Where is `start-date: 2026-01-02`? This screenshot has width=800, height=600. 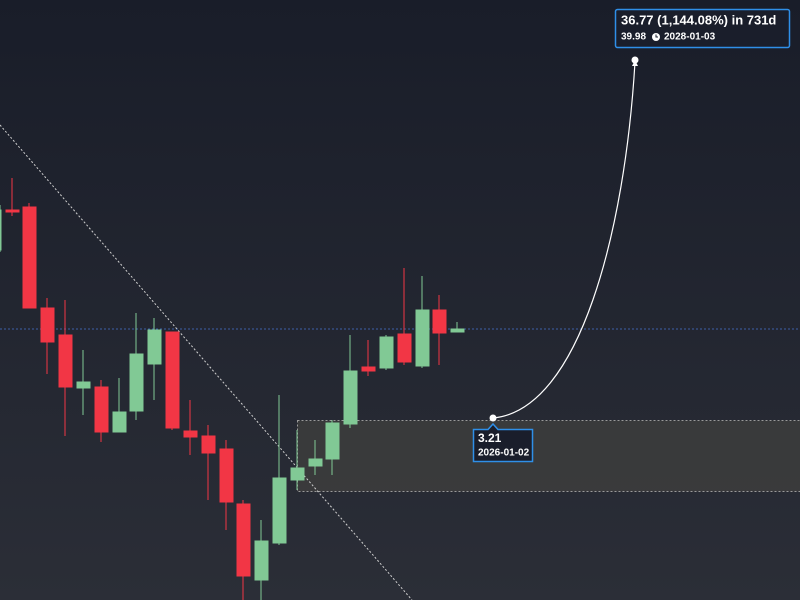 start-date: 2026-01-02 is located at coordinates (504, 453).